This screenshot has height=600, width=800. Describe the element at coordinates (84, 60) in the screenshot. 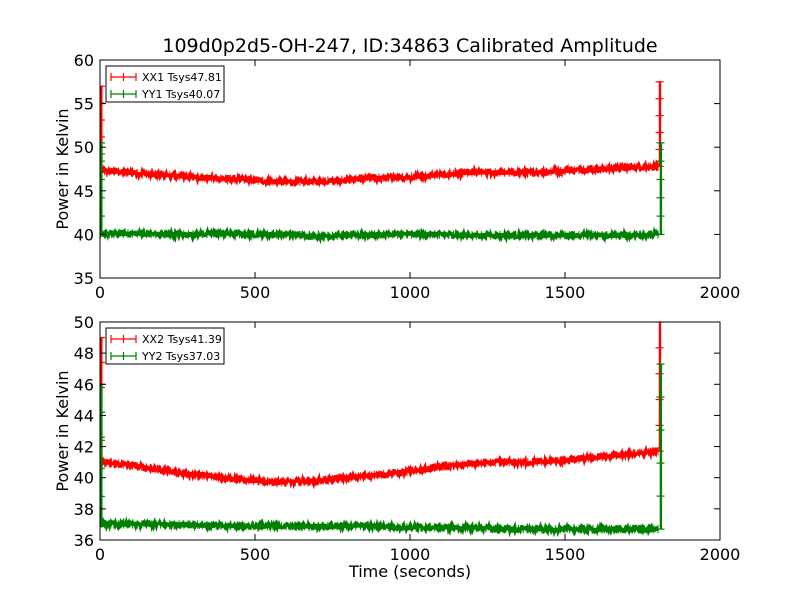

I see `y-tick-label: 60` at that location.